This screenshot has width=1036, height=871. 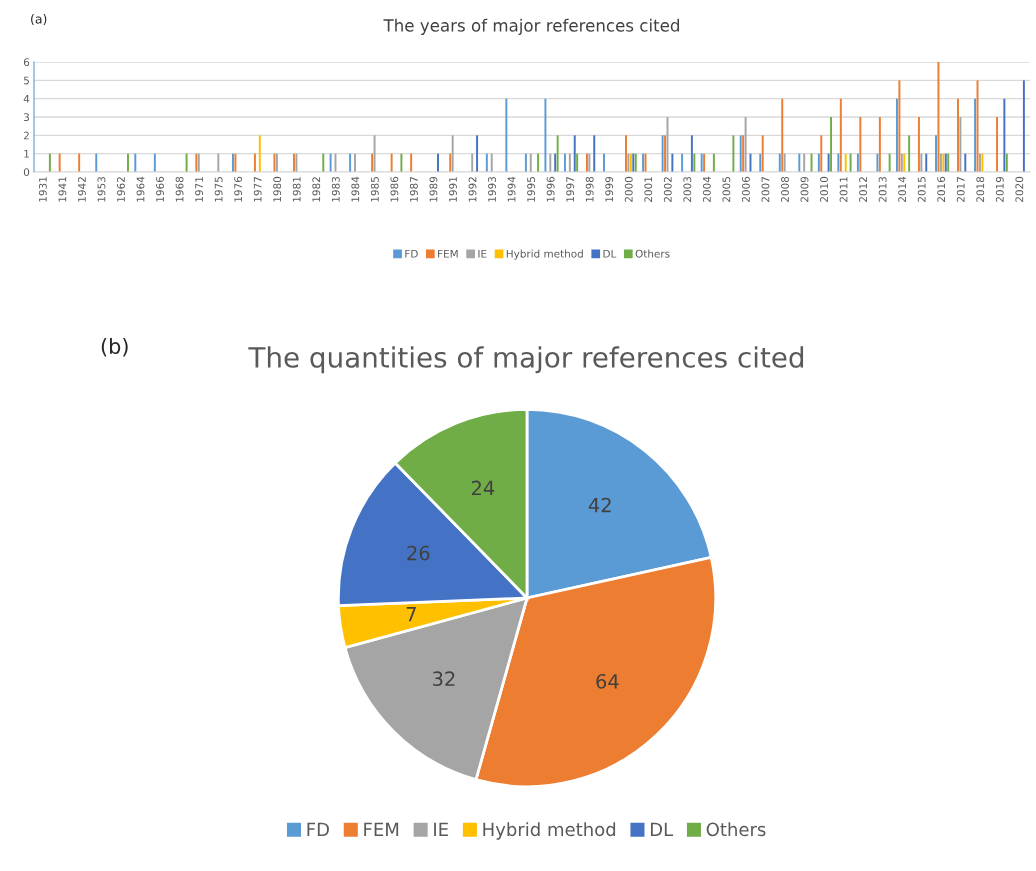 What do you see at coordinates (453, 189) in the screenshot?
I see `x-tick-label: 1991` at bounding box center [453, 189].